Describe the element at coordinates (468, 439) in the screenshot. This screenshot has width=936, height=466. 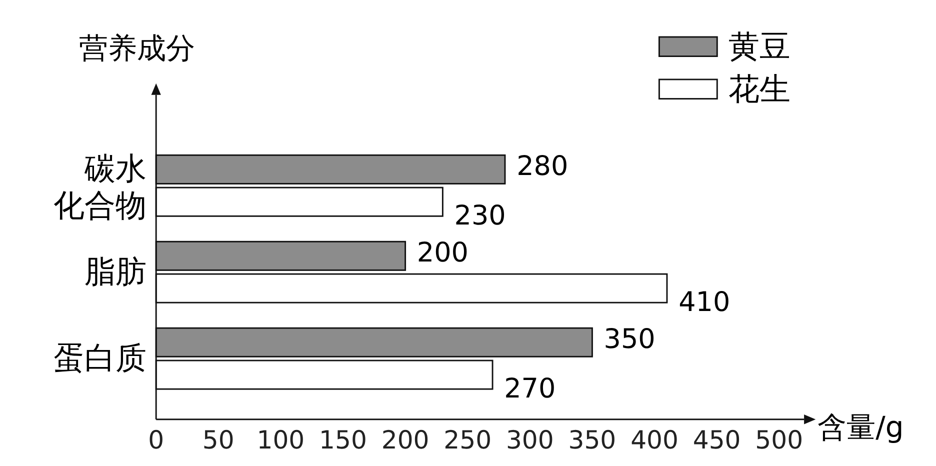
I see `x-tick-label: 250` at that location.